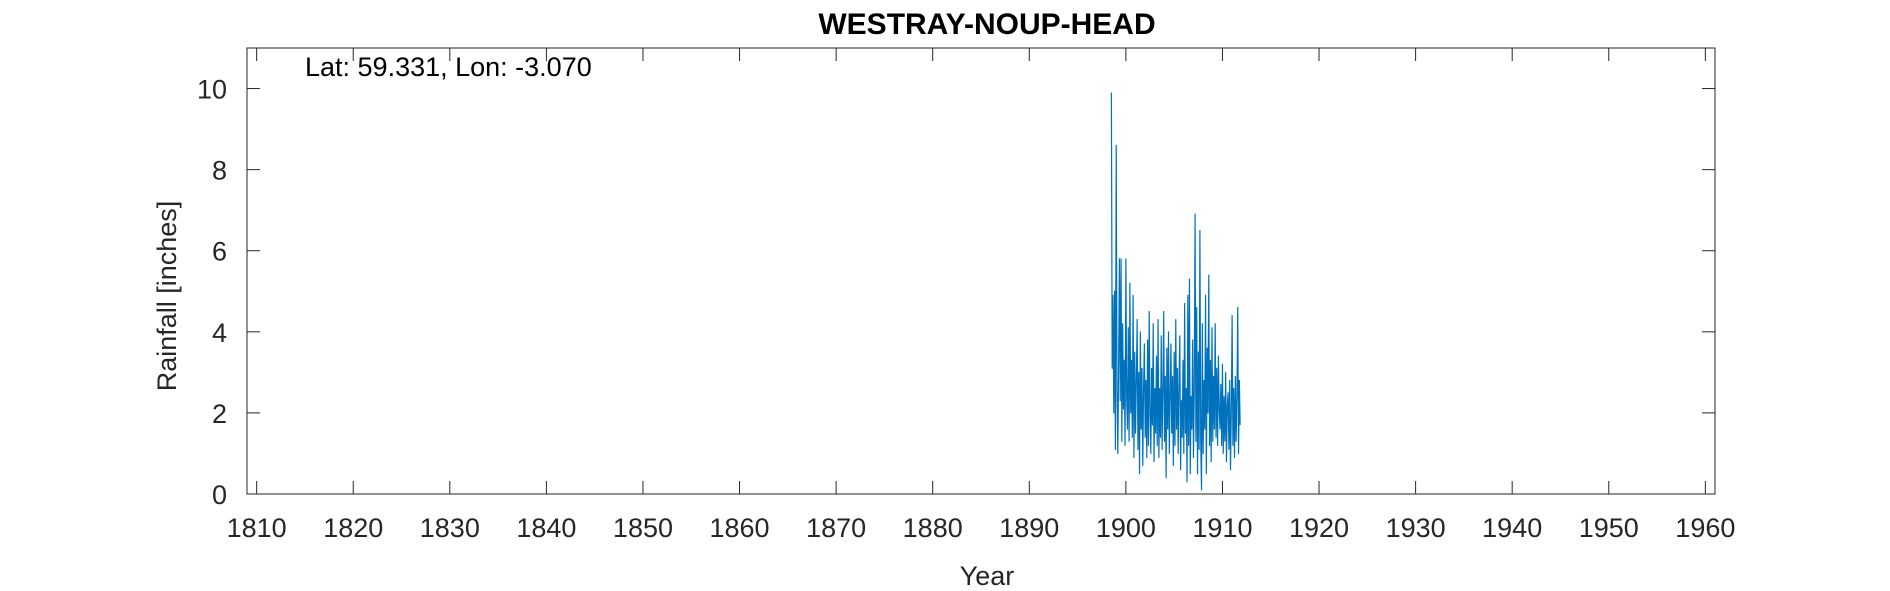  I want to click on x-tick-label-1960: 1960, so click(1705, 528).